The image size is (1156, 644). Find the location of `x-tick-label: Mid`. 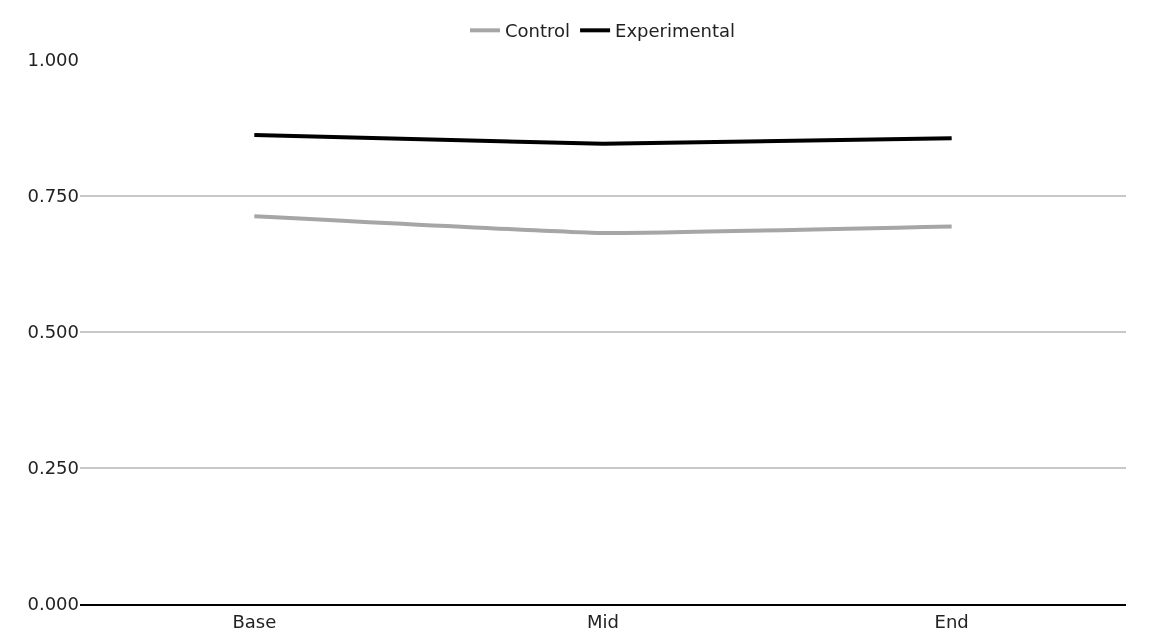

x-tick-label: Mid is located at coordinates (603, 621).